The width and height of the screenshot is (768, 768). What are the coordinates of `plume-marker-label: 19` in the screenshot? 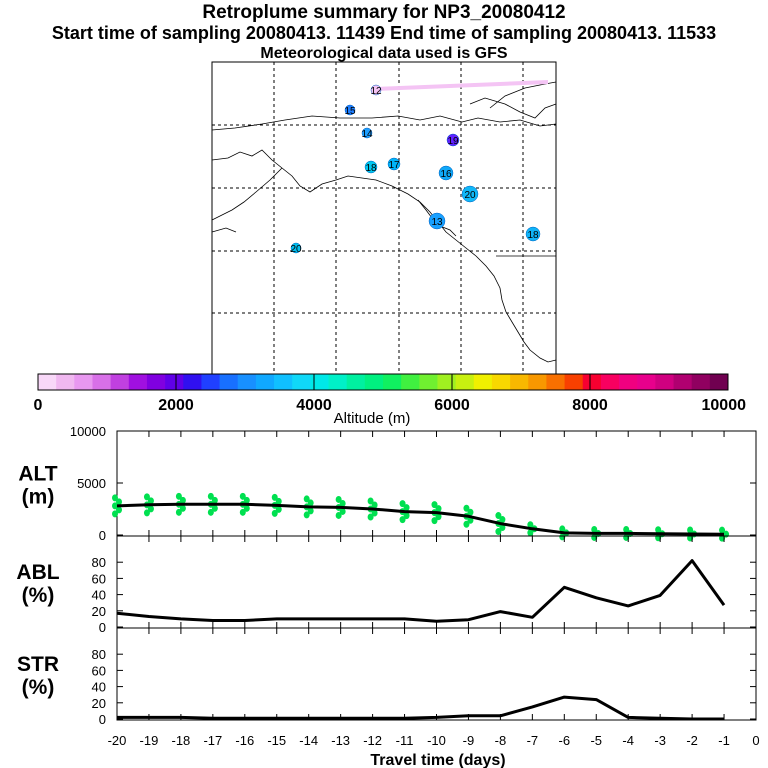 It's located at (453, 141).